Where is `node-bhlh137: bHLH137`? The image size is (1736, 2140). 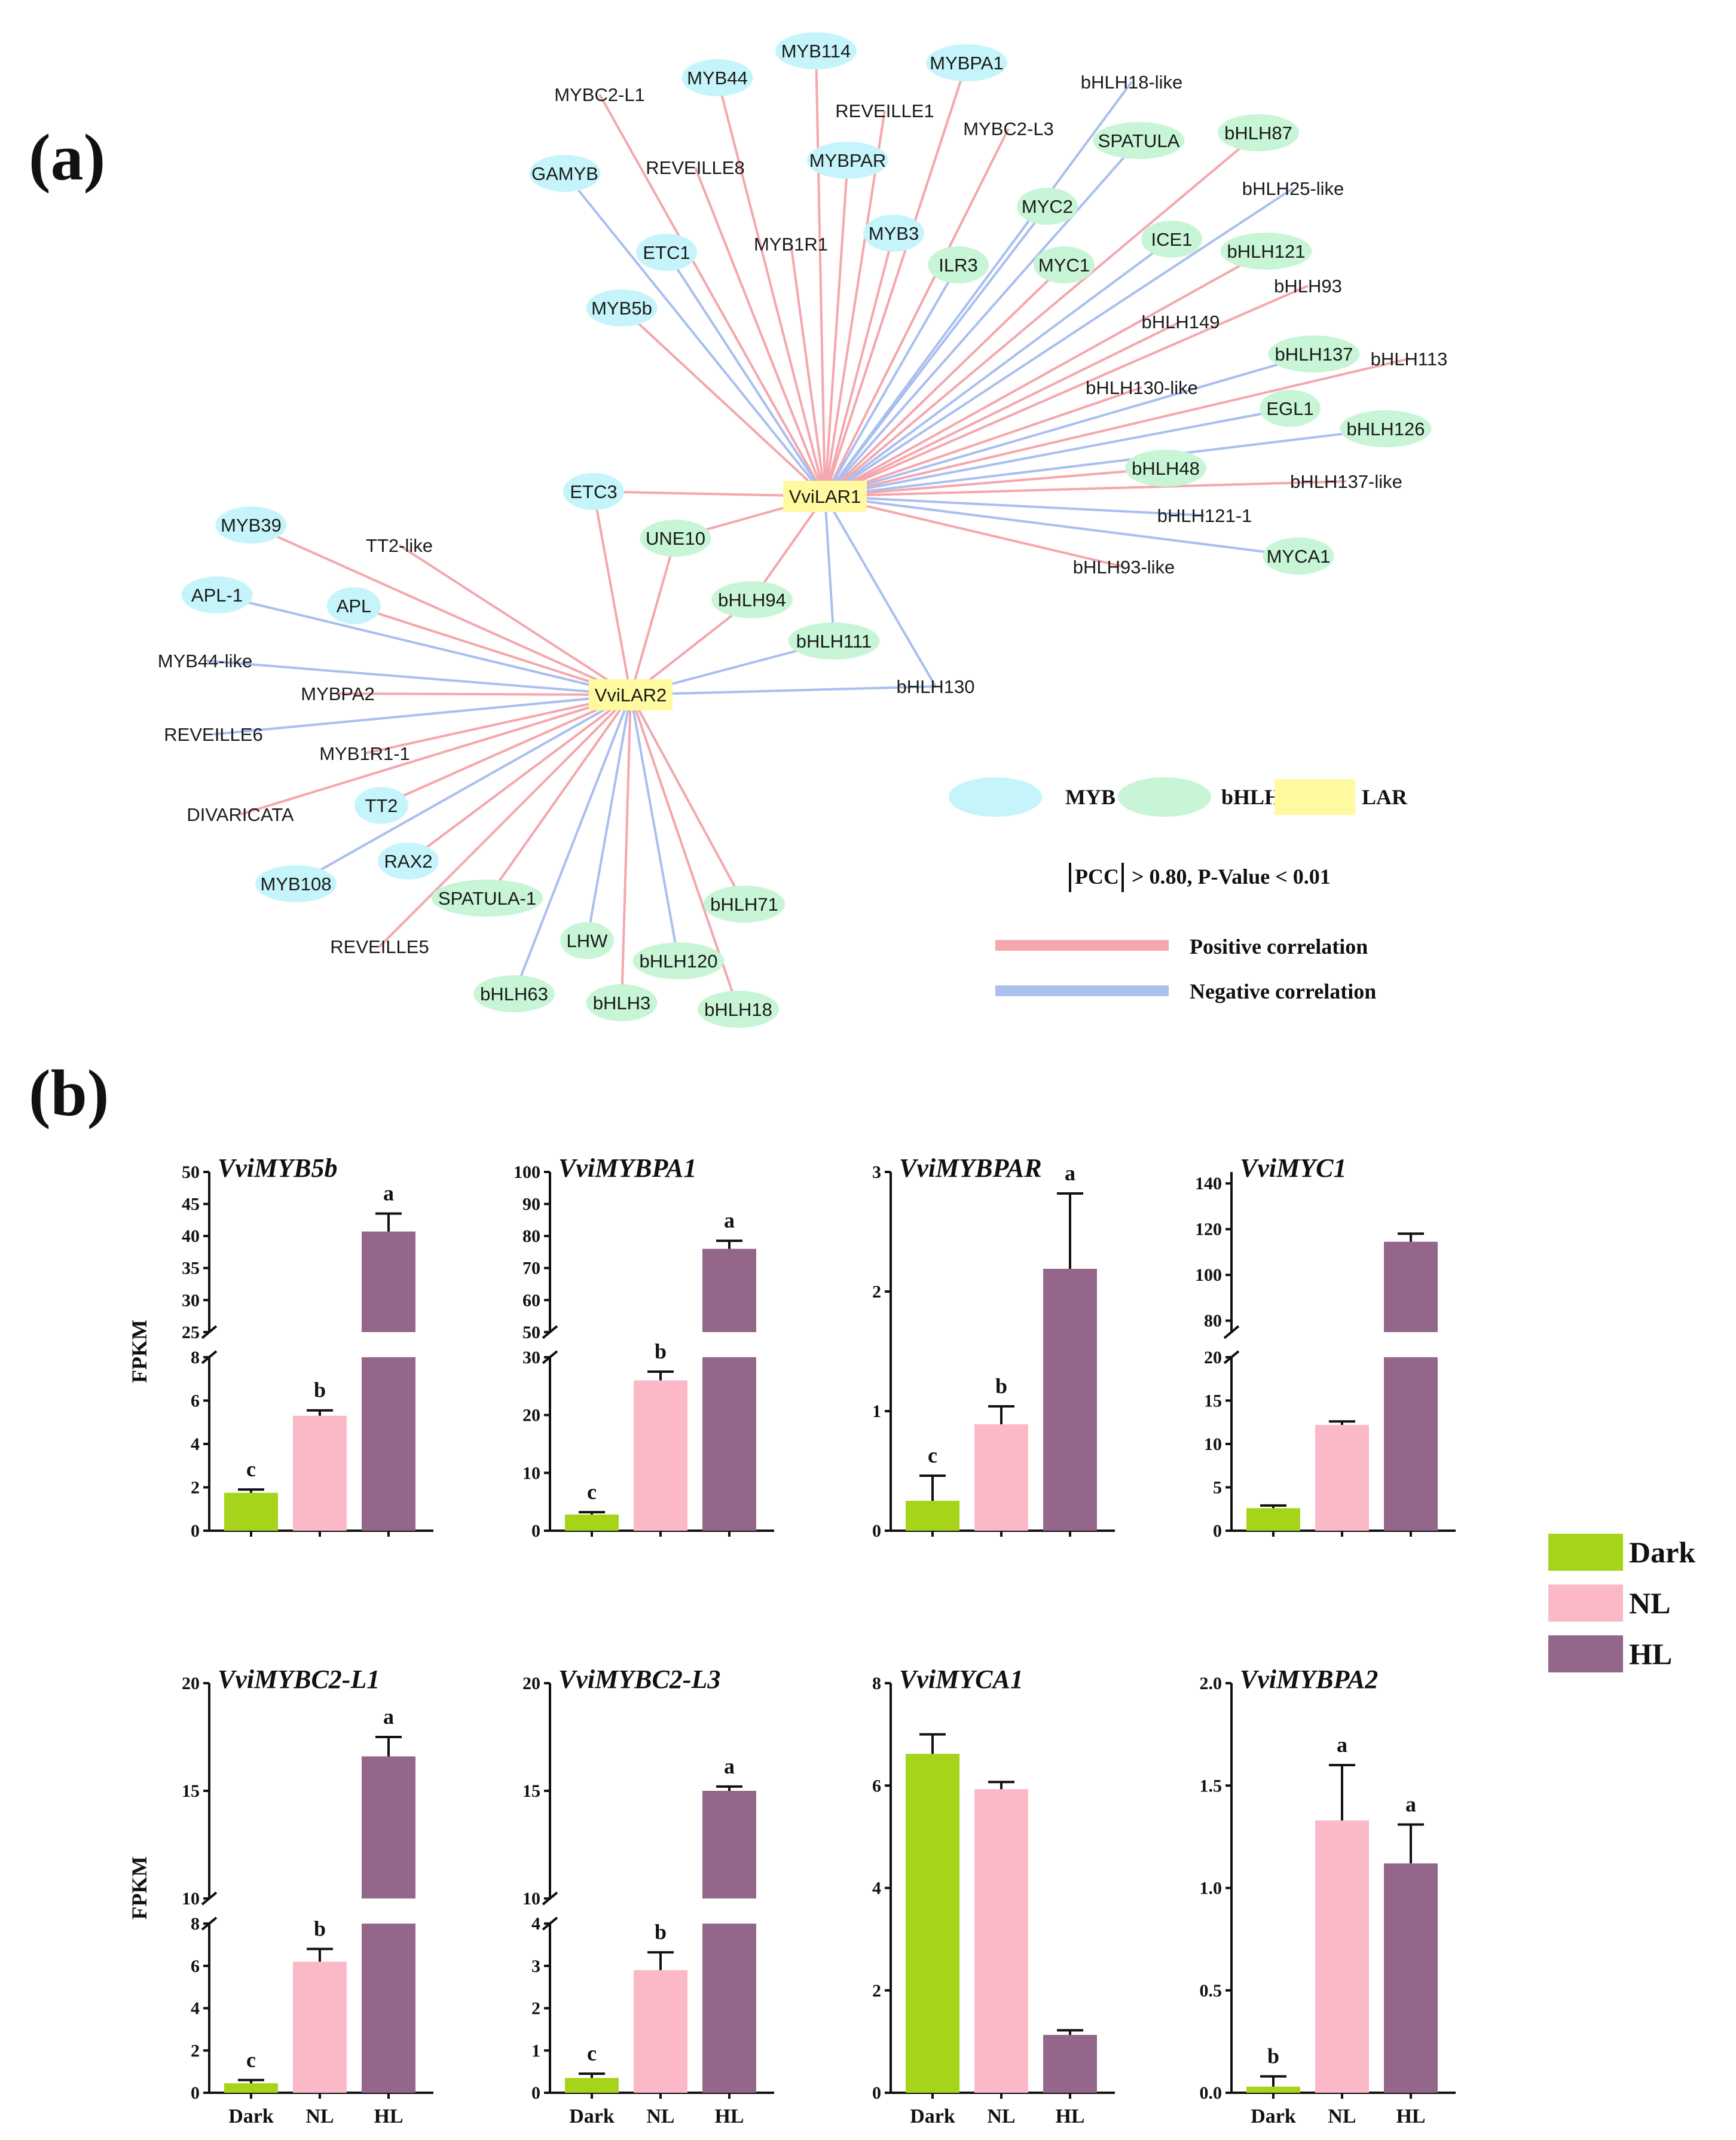 node-bhlh137: bHLH137 is located at coordinates (1314, 354).